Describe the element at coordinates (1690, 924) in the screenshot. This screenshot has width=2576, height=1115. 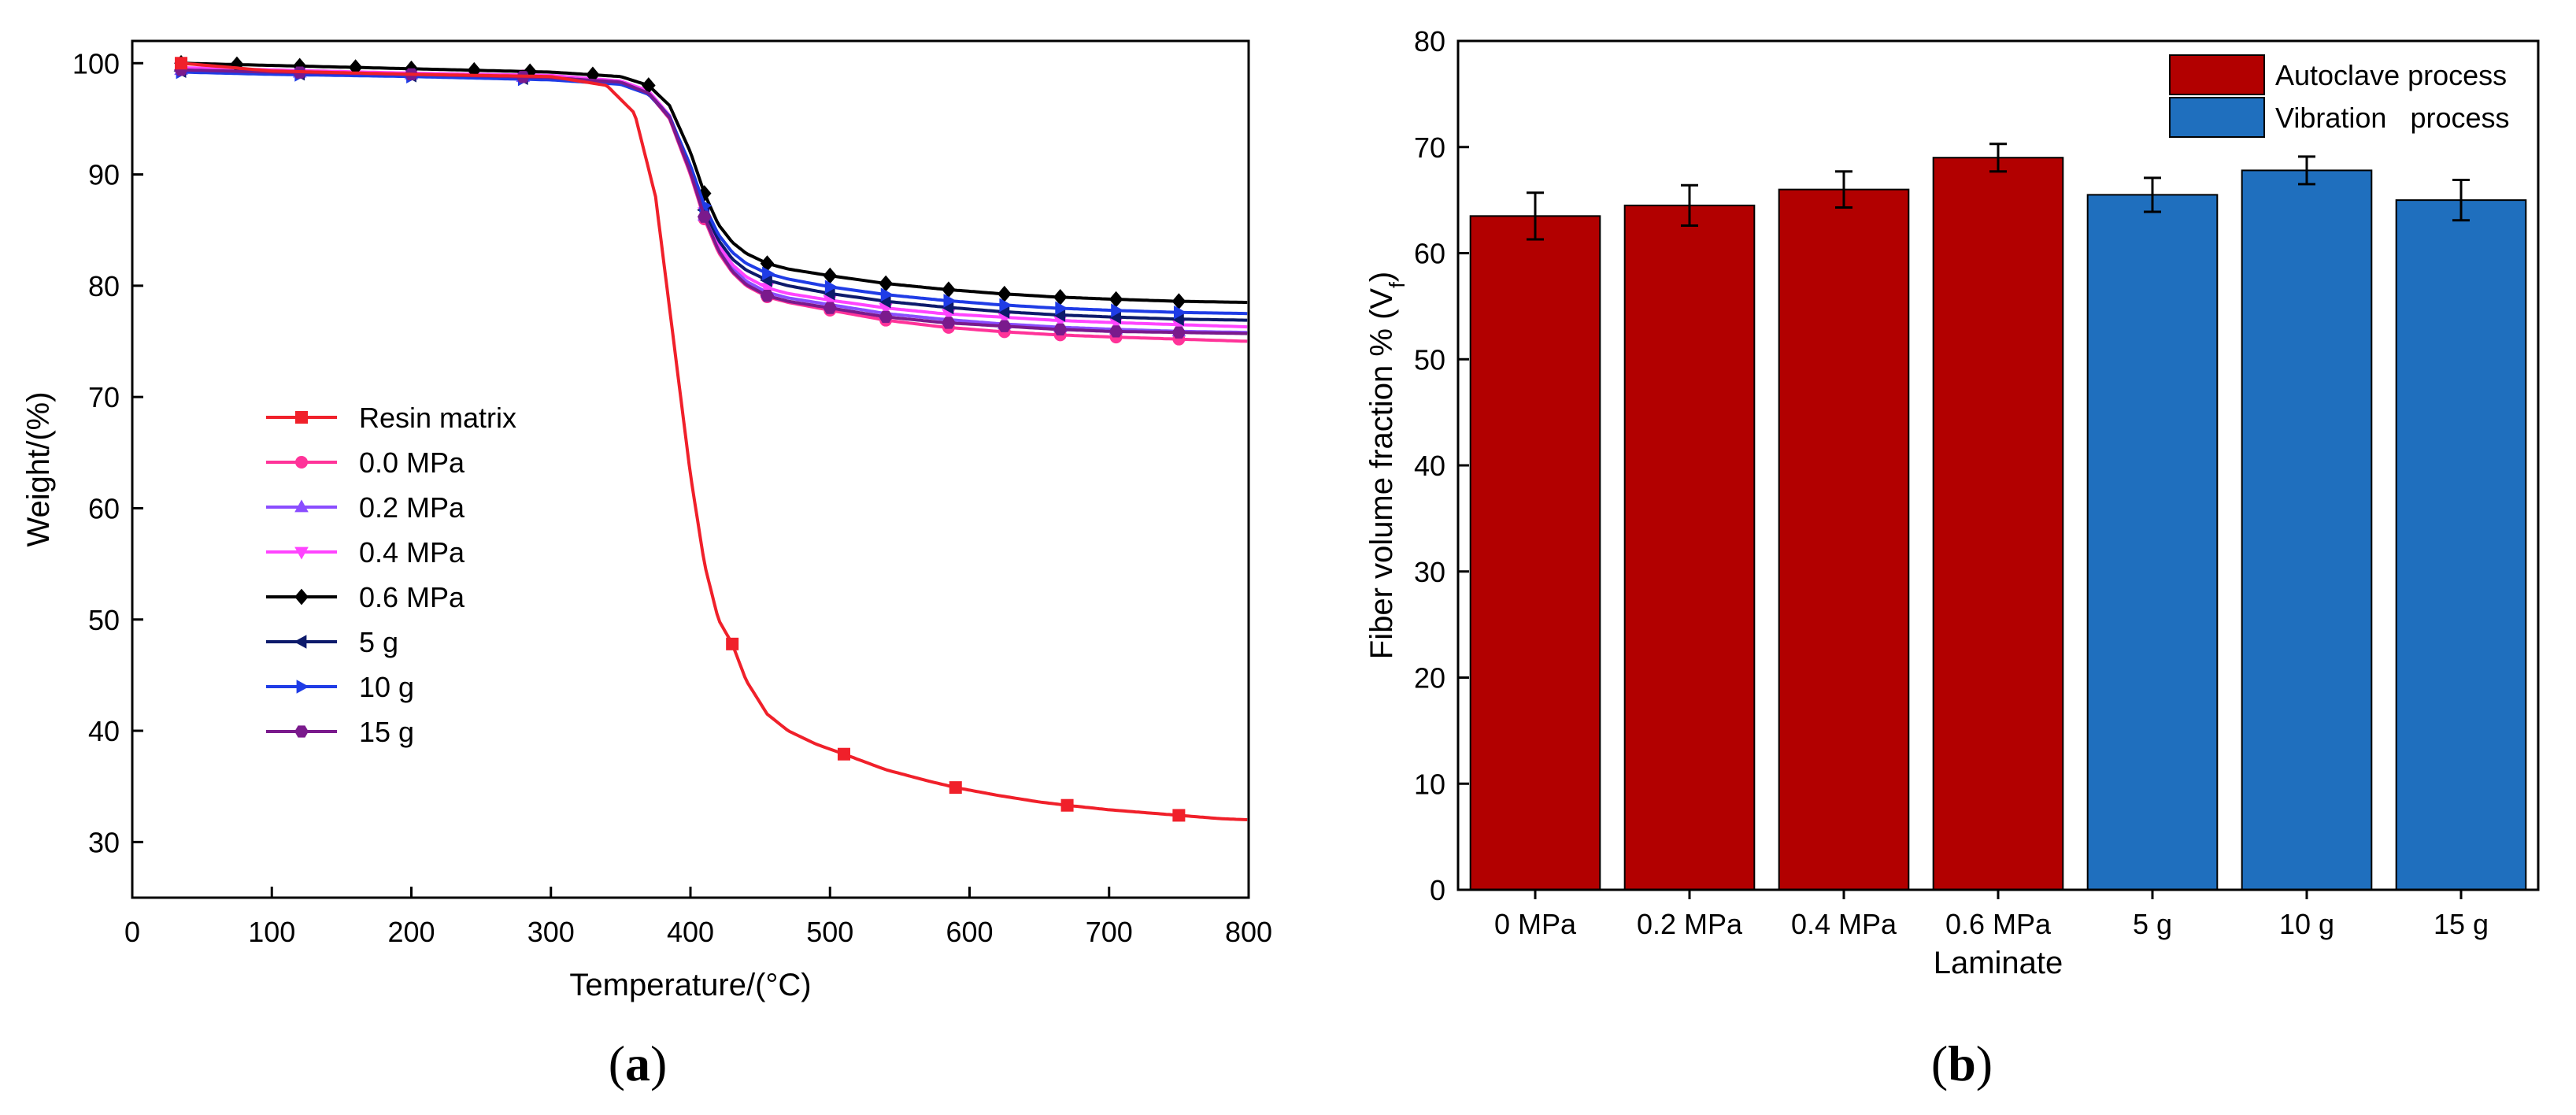
I see `x-tick-label: 0.2 MPa` at that location.